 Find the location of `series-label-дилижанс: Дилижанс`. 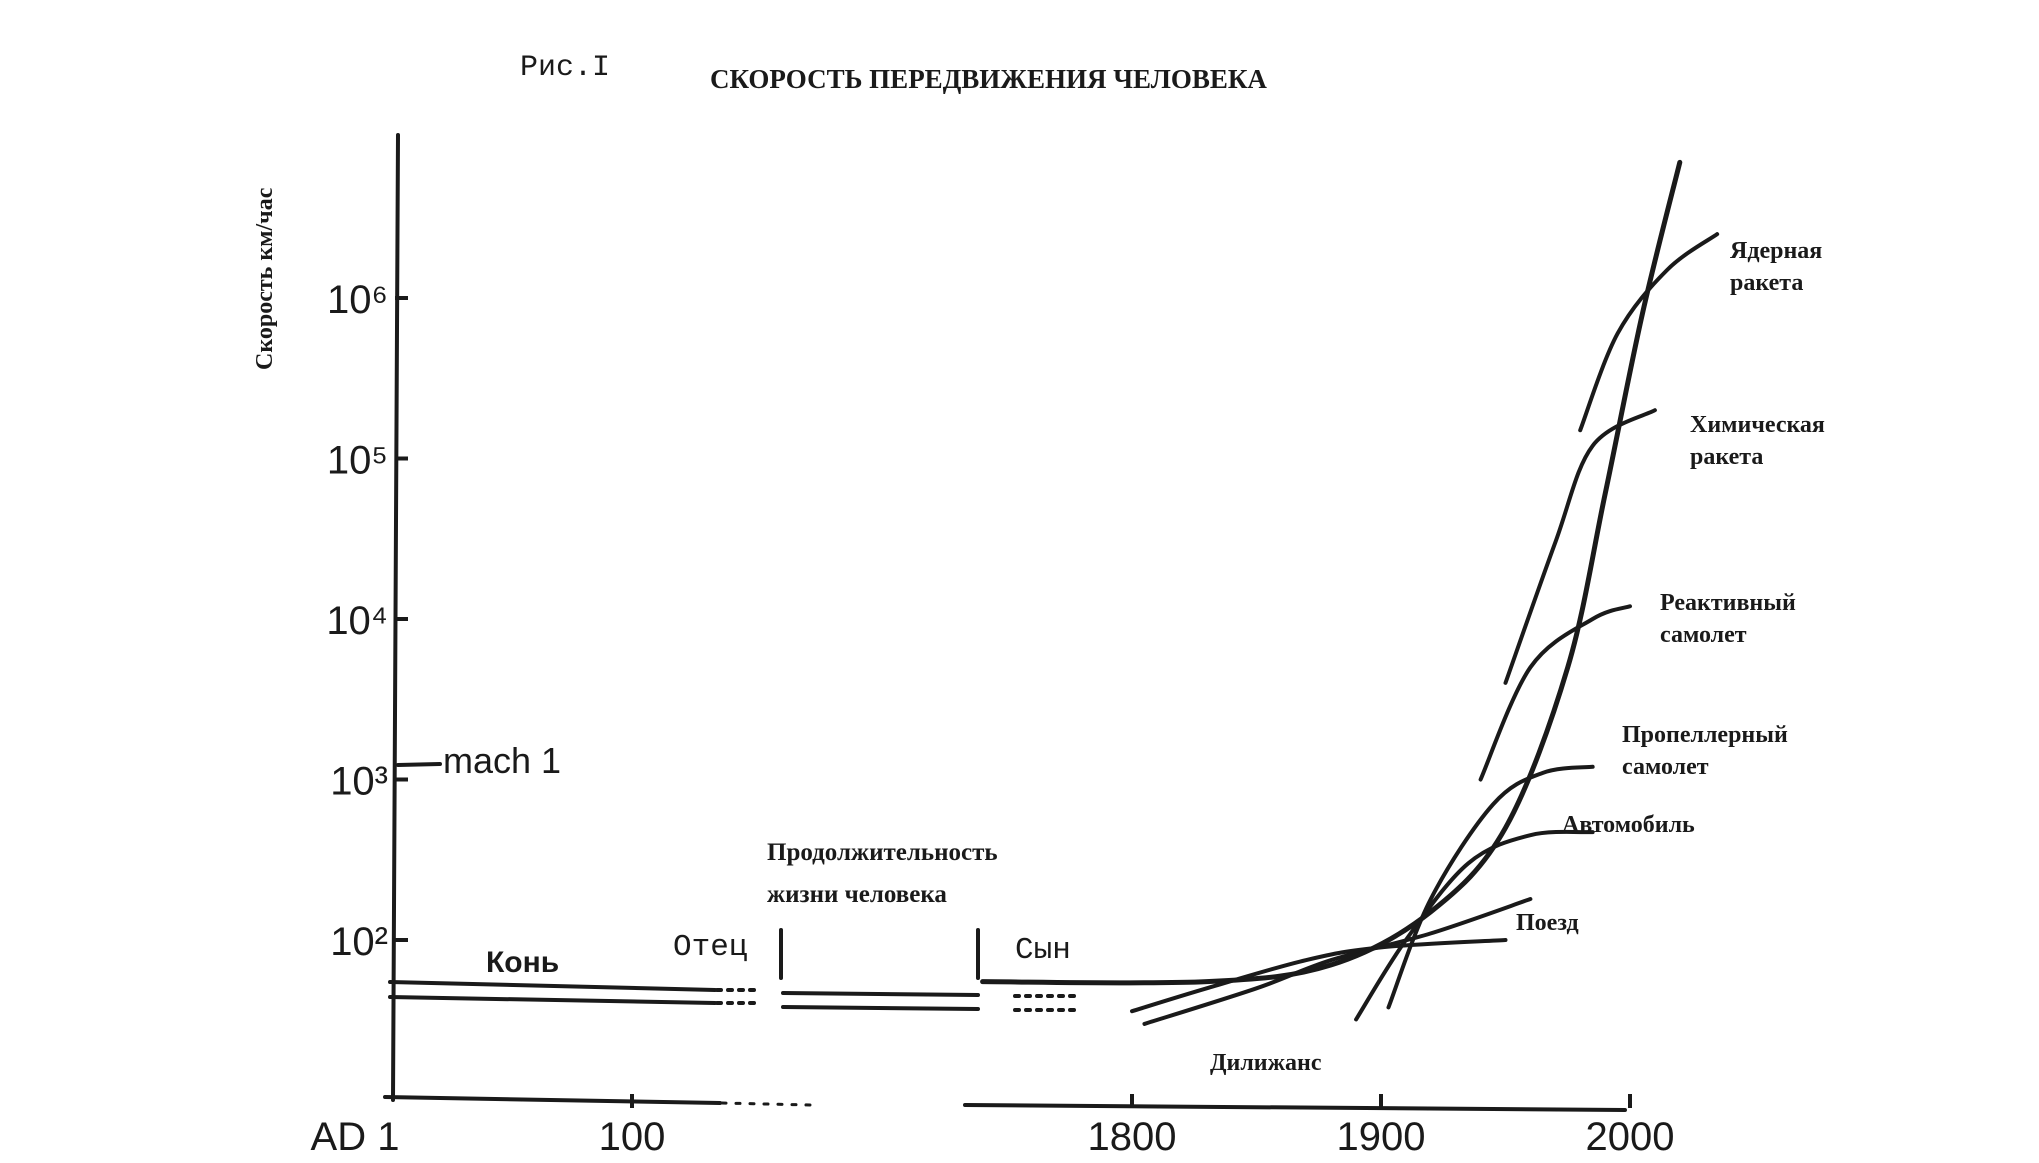

series-label-дилижанс: Дилижанс is located at coordinates (1266, 1063).